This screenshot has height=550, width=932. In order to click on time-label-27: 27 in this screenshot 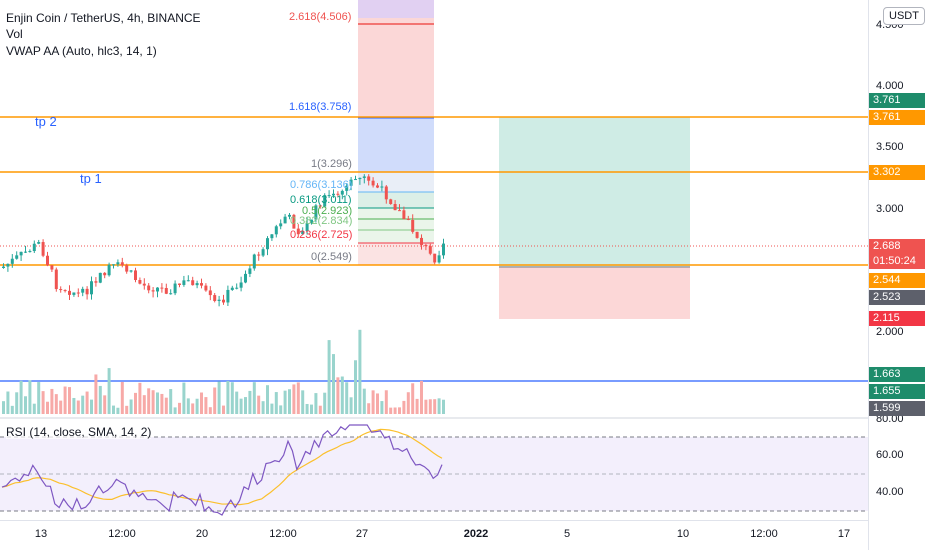, I will do `click(362, 534)`.